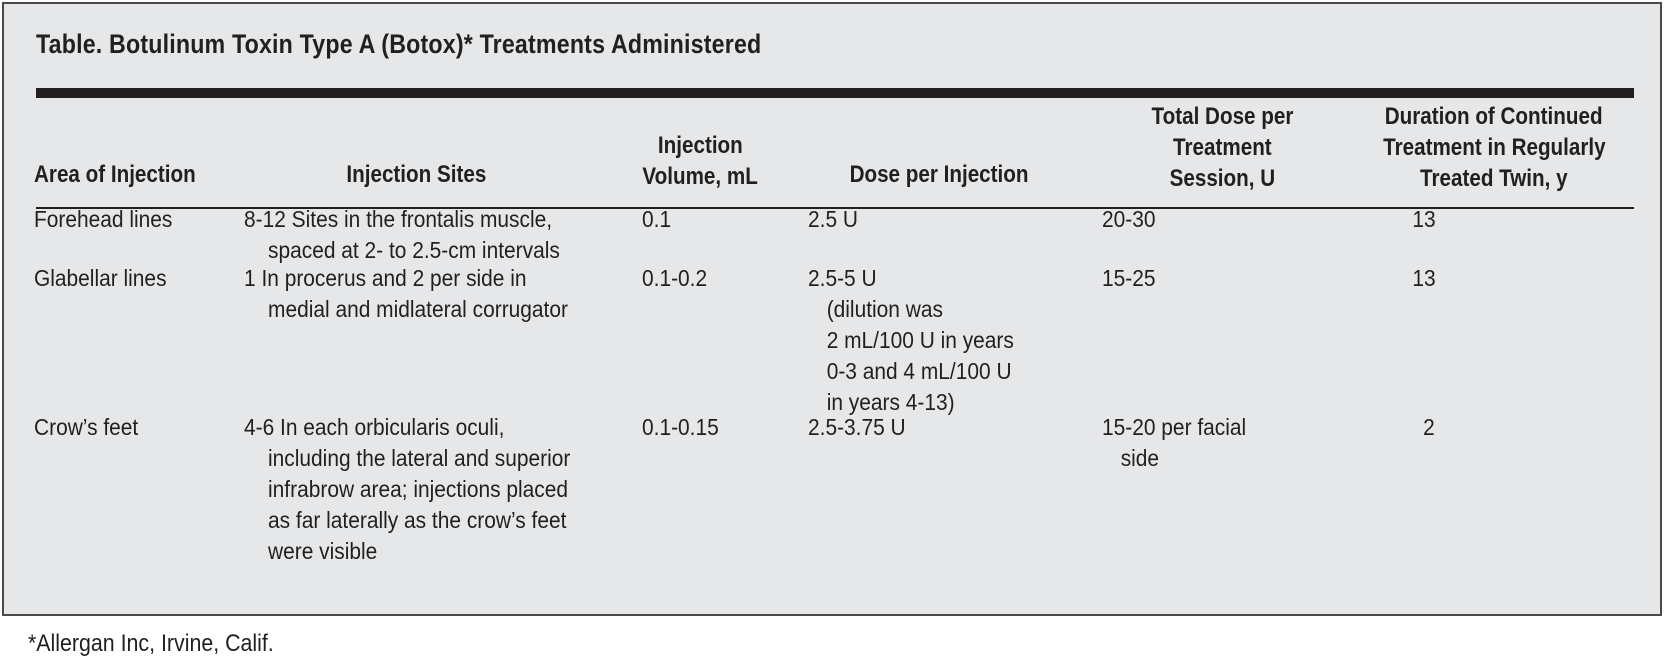 This screenshot has height=666, width=1666. What do you see at coordinates (1222, 147) in the screenshot?
I see `header-total-dose: Total Dose per Treatment Session, U` at bounding box center [1222, 147].